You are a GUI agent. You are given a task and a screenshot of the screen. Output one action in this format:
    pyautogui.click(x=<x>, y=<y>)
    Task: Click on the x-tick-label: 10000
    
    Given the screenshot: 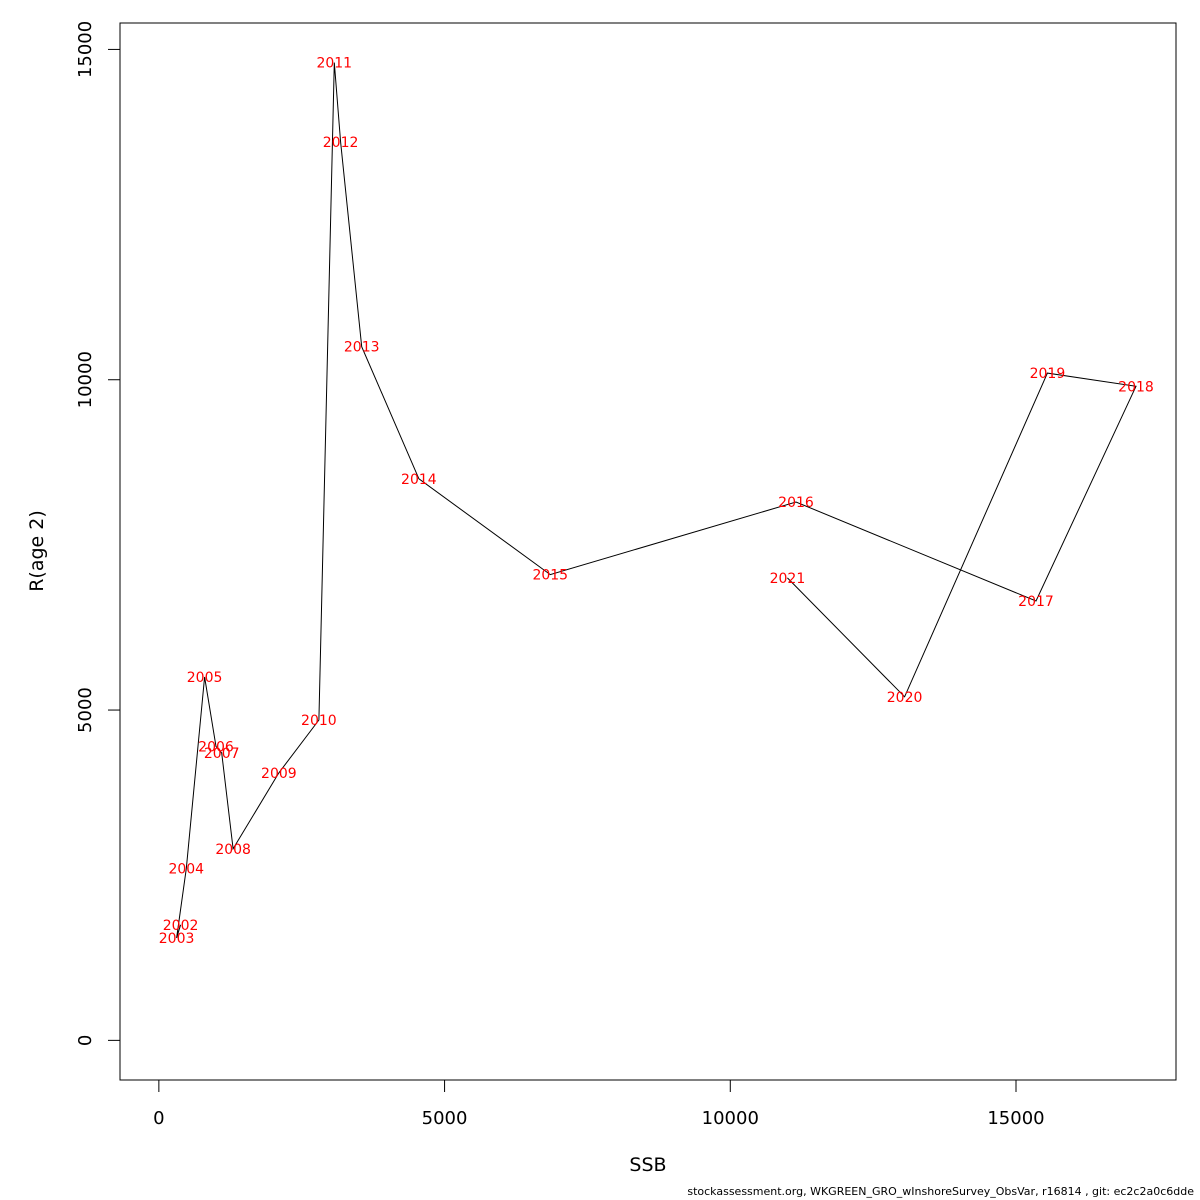 What is the action you would take?
    pyautogui.click(x=730, y=1118)
    